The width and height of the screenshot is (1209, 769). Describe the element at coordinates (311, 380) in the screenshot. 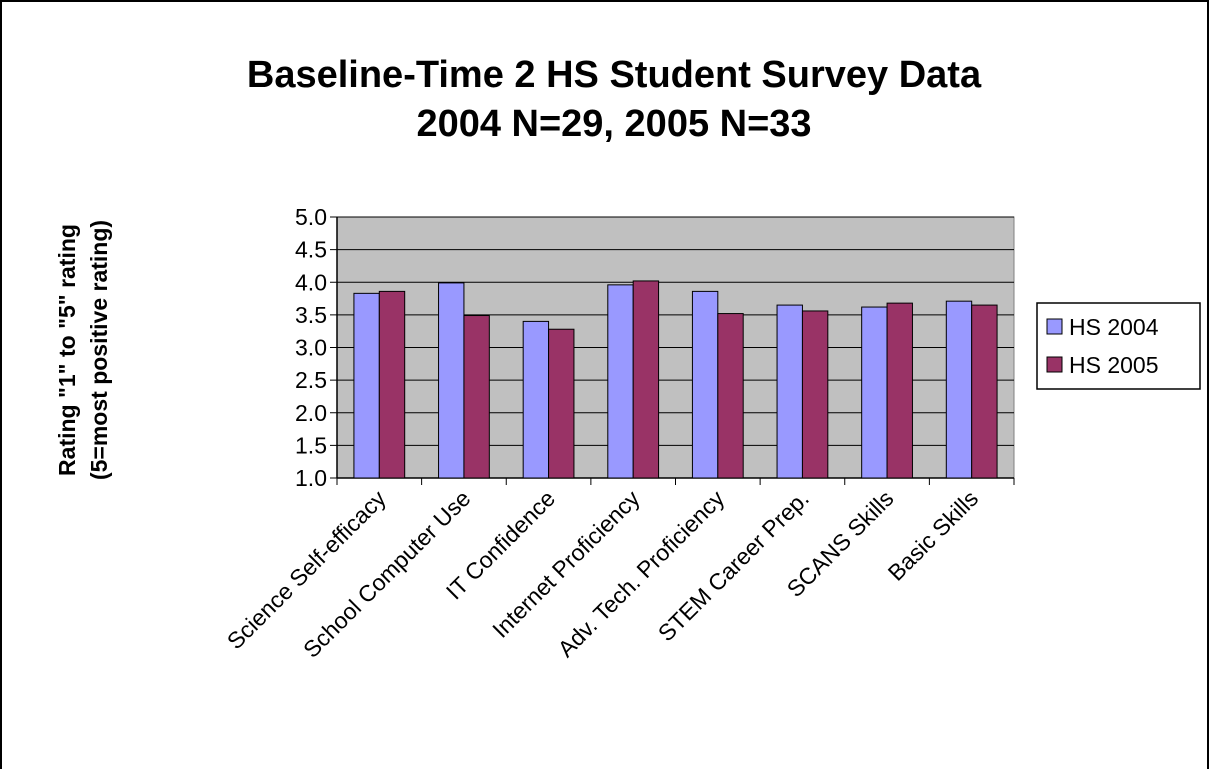

I see `y-tick-label: 2.5` at that location.